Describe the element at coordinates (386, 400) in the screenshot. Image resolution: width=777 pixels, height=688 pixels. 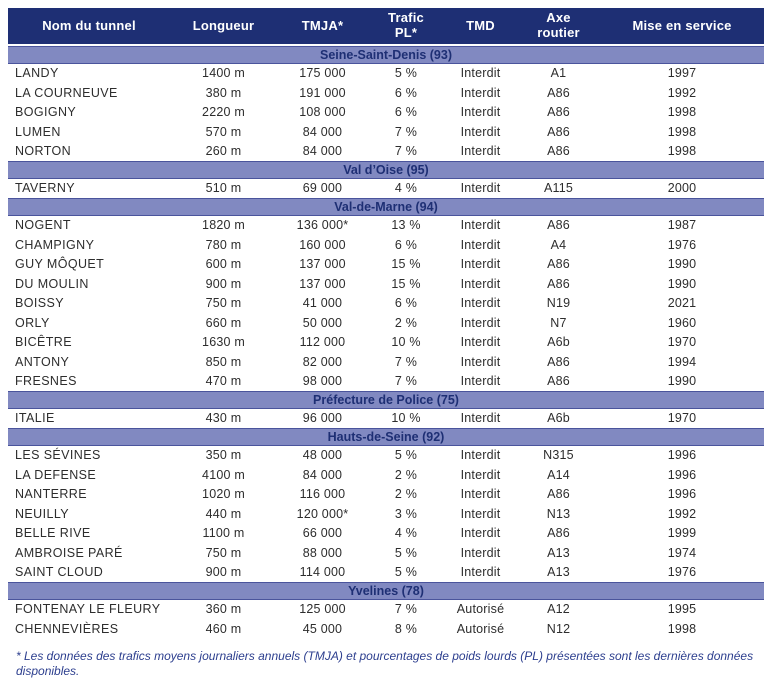
I see `section-title: Préfecture de Police (75)` at that location.